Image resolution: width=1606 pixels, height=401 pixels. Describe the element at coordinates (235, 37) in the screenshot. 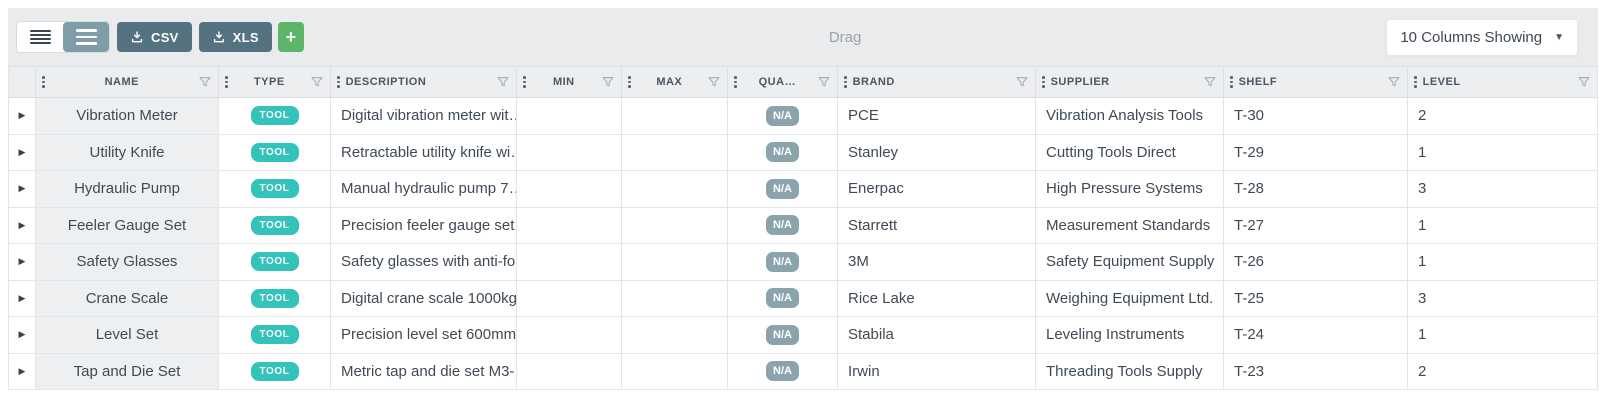

I see `export-xls-button: XLS` at that location.